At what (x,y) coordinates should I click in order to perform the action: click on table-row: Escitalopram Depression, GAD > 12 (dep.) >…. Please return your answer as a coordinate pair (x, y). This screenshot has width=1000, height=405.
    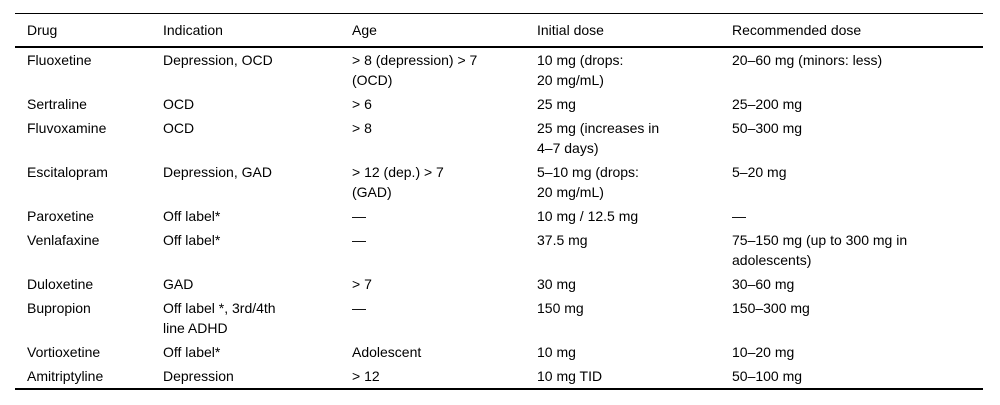
    Looking at the image, I should click on (499, 182).